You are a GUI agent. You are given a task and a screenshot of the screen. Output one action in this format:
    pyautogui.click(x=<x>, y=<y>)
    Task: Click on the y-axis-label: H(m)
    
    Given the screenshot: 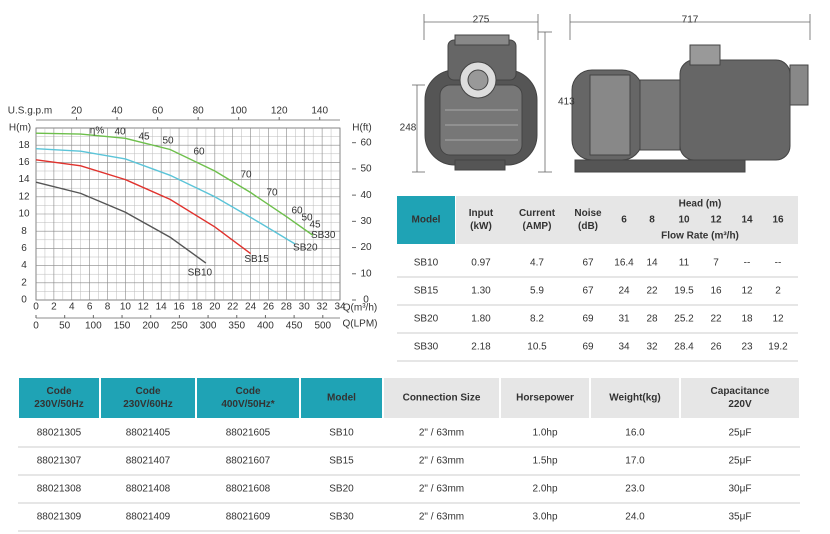 What is the action you would take?
    pyautogui.click(x=20, y=128)
    